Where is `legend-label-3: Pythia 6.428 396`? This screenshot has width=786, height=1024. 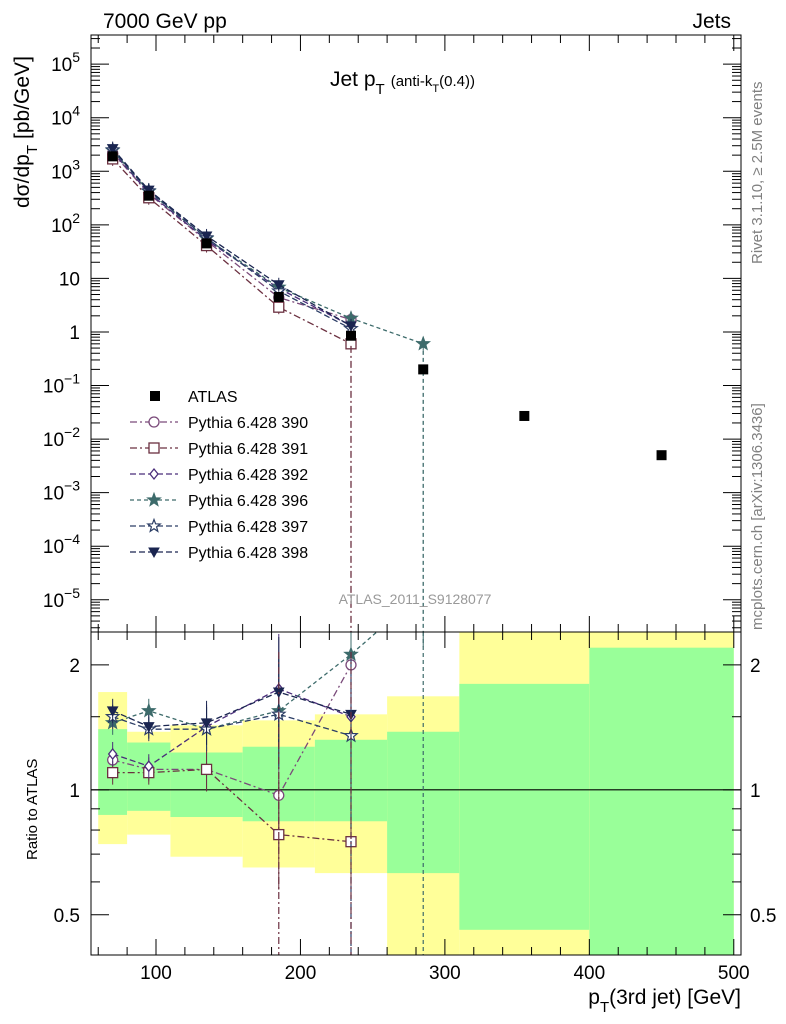
legend-label-3: Pythia 6.428 396 is located at coordinates (248, 501).